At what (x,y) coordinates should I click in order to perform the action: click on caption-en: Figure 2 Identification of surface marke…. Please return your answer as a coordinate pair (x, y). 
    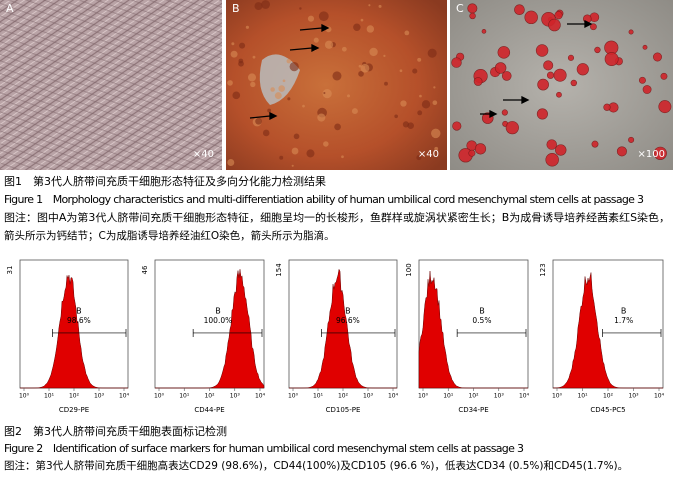
    Looking at the image, I should click on (264, 448).